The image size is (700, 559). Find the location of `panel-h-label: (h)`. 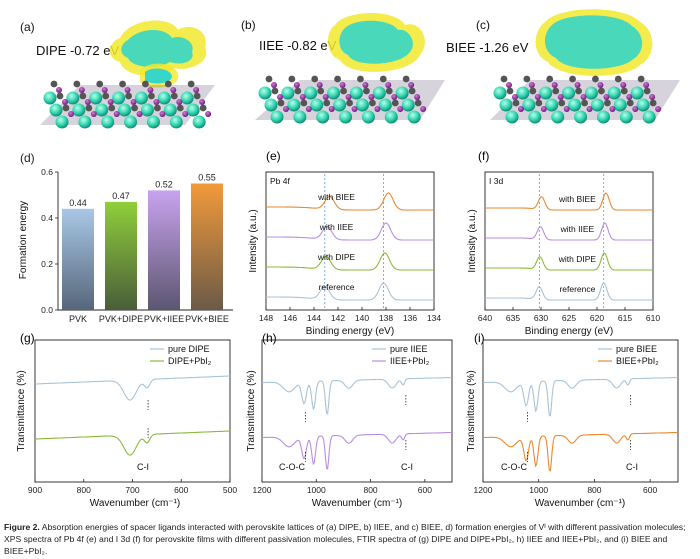

panel-h-label: (h) is located at coordinates (269, 338).